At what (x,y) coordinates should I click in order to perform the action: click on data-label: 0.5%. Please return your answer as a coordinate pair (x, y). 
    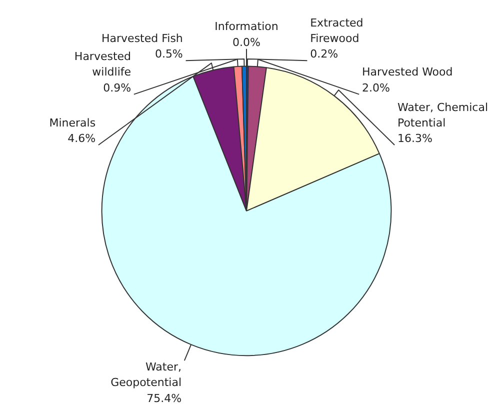
    Looking at the image, I should click on (168, 54).